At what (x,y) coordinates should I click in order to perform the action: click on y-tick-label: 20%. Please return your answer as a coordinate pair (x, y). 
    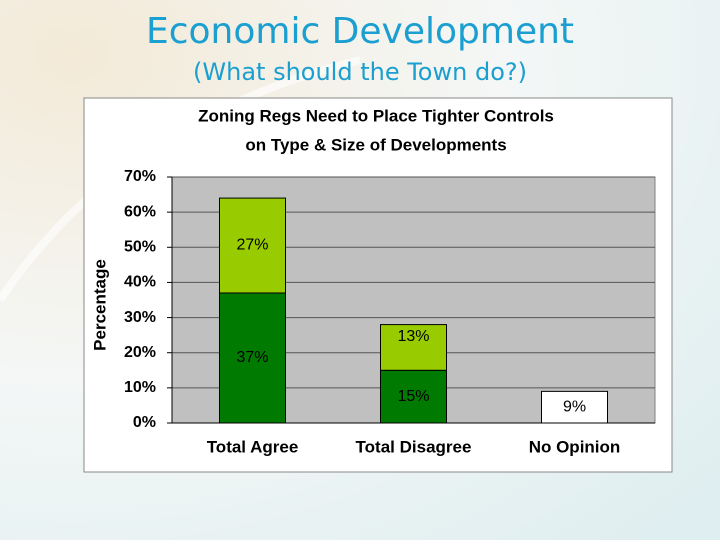
    Looking at the image, I should click on (140, 352).